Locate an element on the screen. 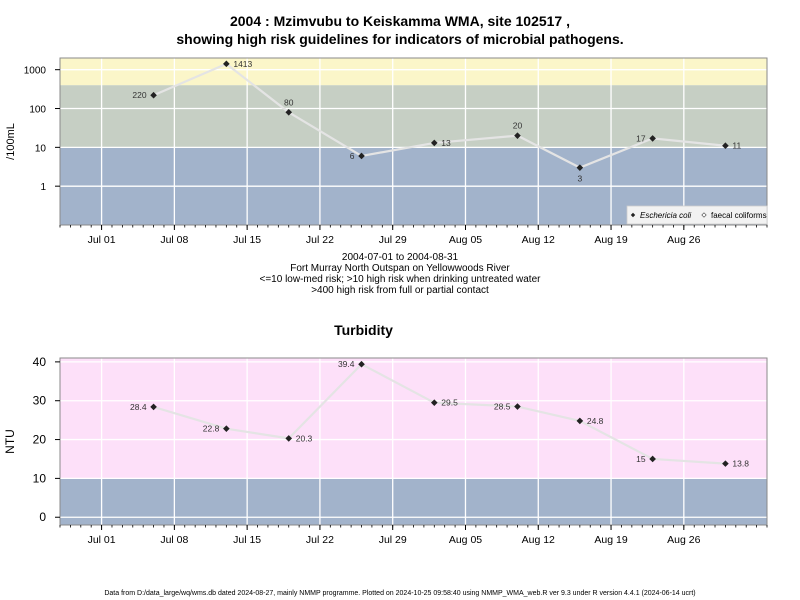 The width and height of the screenshot is (800, 600). y-tick-label: 1000 is located at coordinates (35, 71).